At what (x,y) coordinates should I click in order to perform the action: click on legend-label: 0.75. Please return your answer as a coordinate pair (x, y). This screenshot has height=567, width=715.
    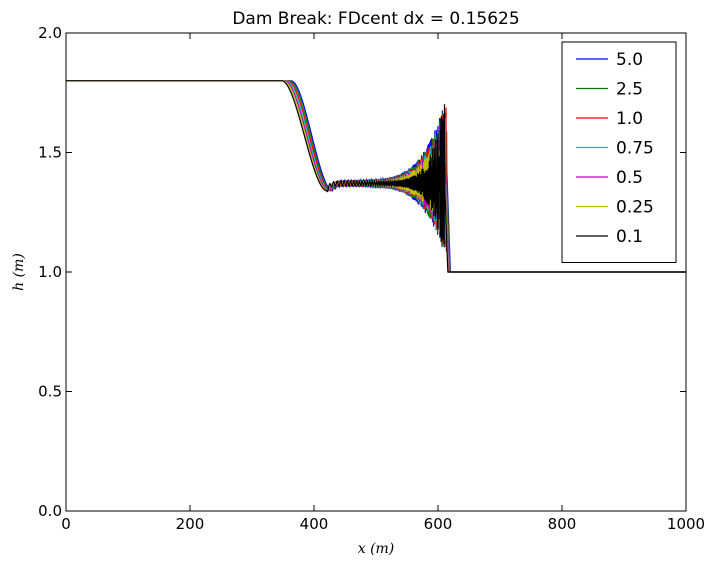
    Looking at the image, I should click on (635, 149).